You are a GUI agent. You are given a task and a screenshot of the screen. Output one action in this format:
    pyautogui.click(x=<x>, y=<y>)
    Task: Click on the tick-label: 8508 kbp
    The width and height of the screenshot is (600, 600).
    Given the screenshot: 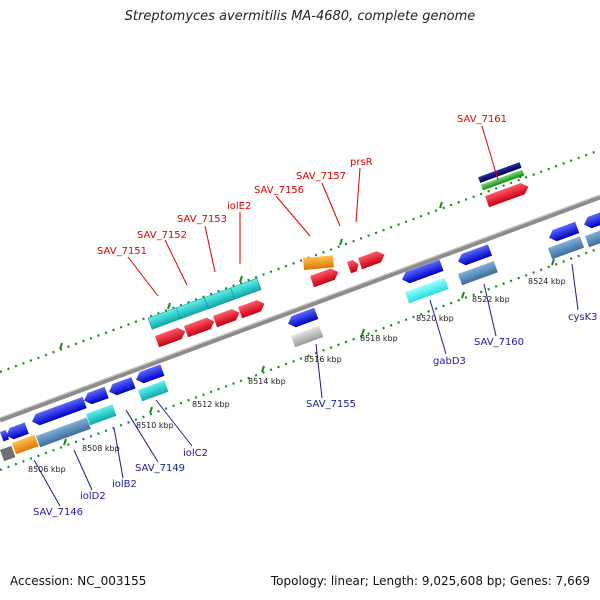 What is the action you would take?
    pyautogui.click(x=101, y=448)
    